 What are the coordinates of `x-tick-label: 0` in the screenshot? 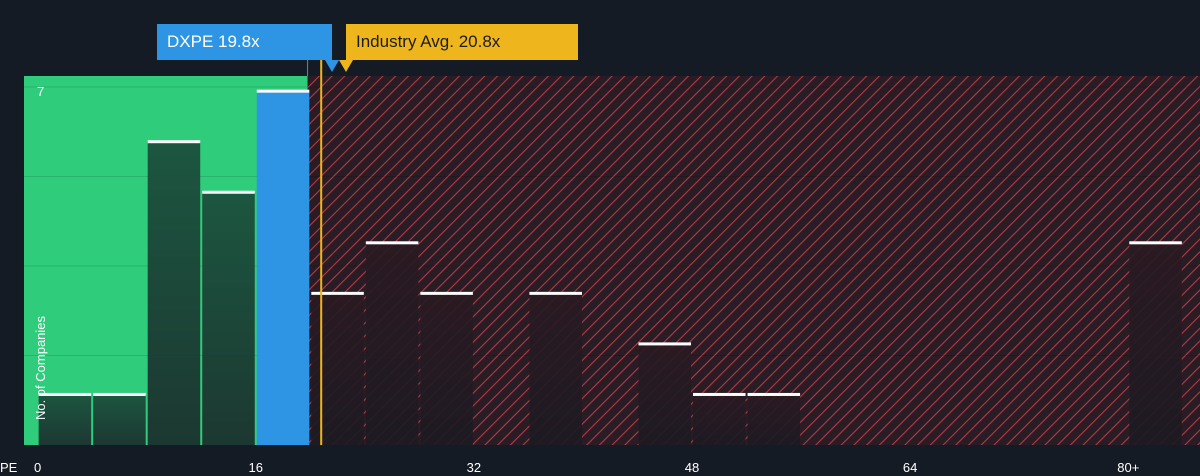 It's located at (37, 467).